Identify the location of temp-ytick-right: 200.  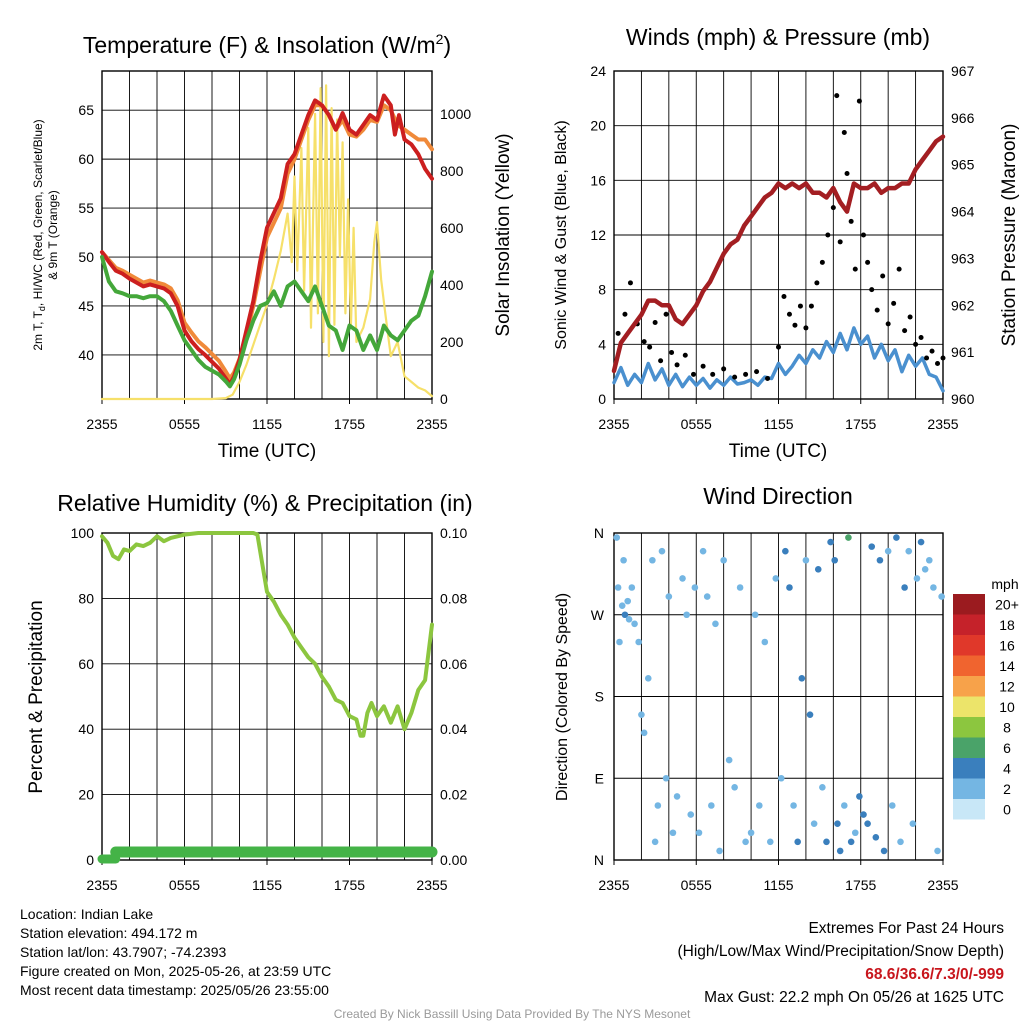
(452, 342).